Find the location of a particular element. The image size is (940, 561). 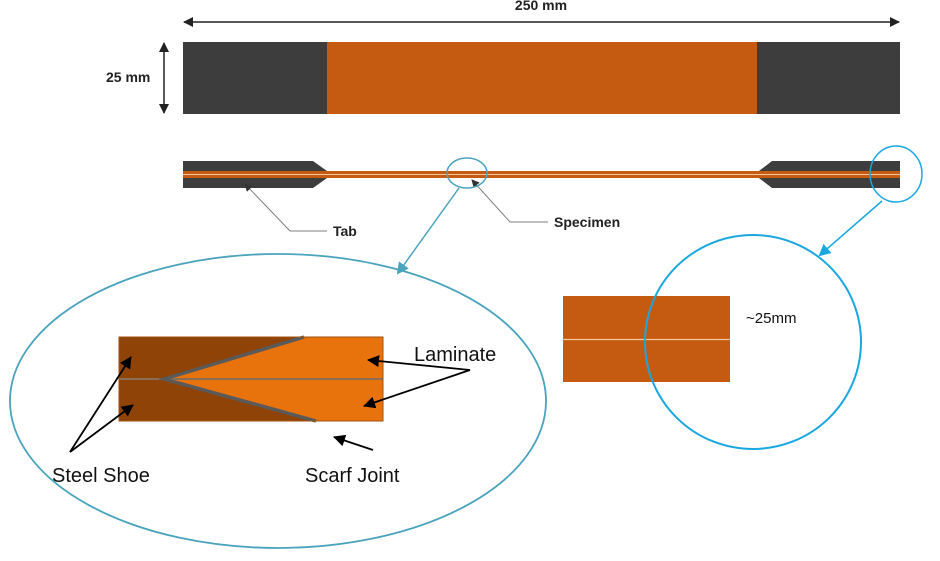

scarf-joint-label: Scarf Joint is located at coordinates (352, 476).